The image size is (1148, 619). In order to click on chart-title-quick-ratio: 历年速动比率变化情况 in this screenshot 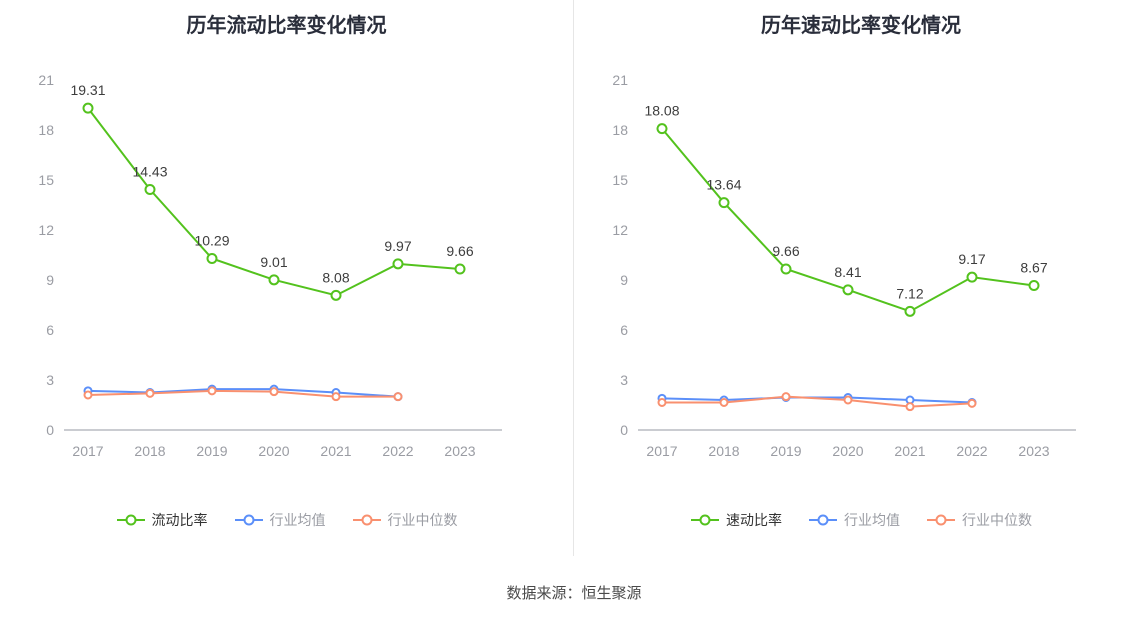, I will do `click(861, 26)`.